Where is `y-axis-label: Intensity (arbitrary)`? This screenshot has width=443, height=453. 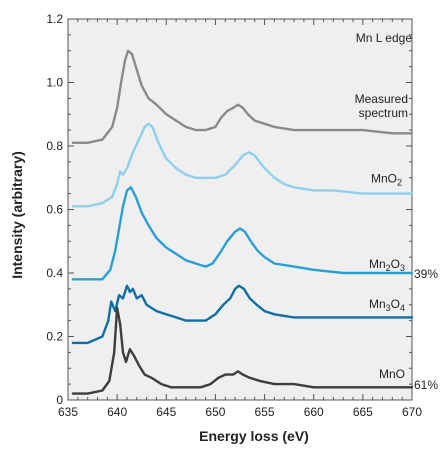 y-axis-label: Intensity (arbitrary) is located at coordinates (17, 215).